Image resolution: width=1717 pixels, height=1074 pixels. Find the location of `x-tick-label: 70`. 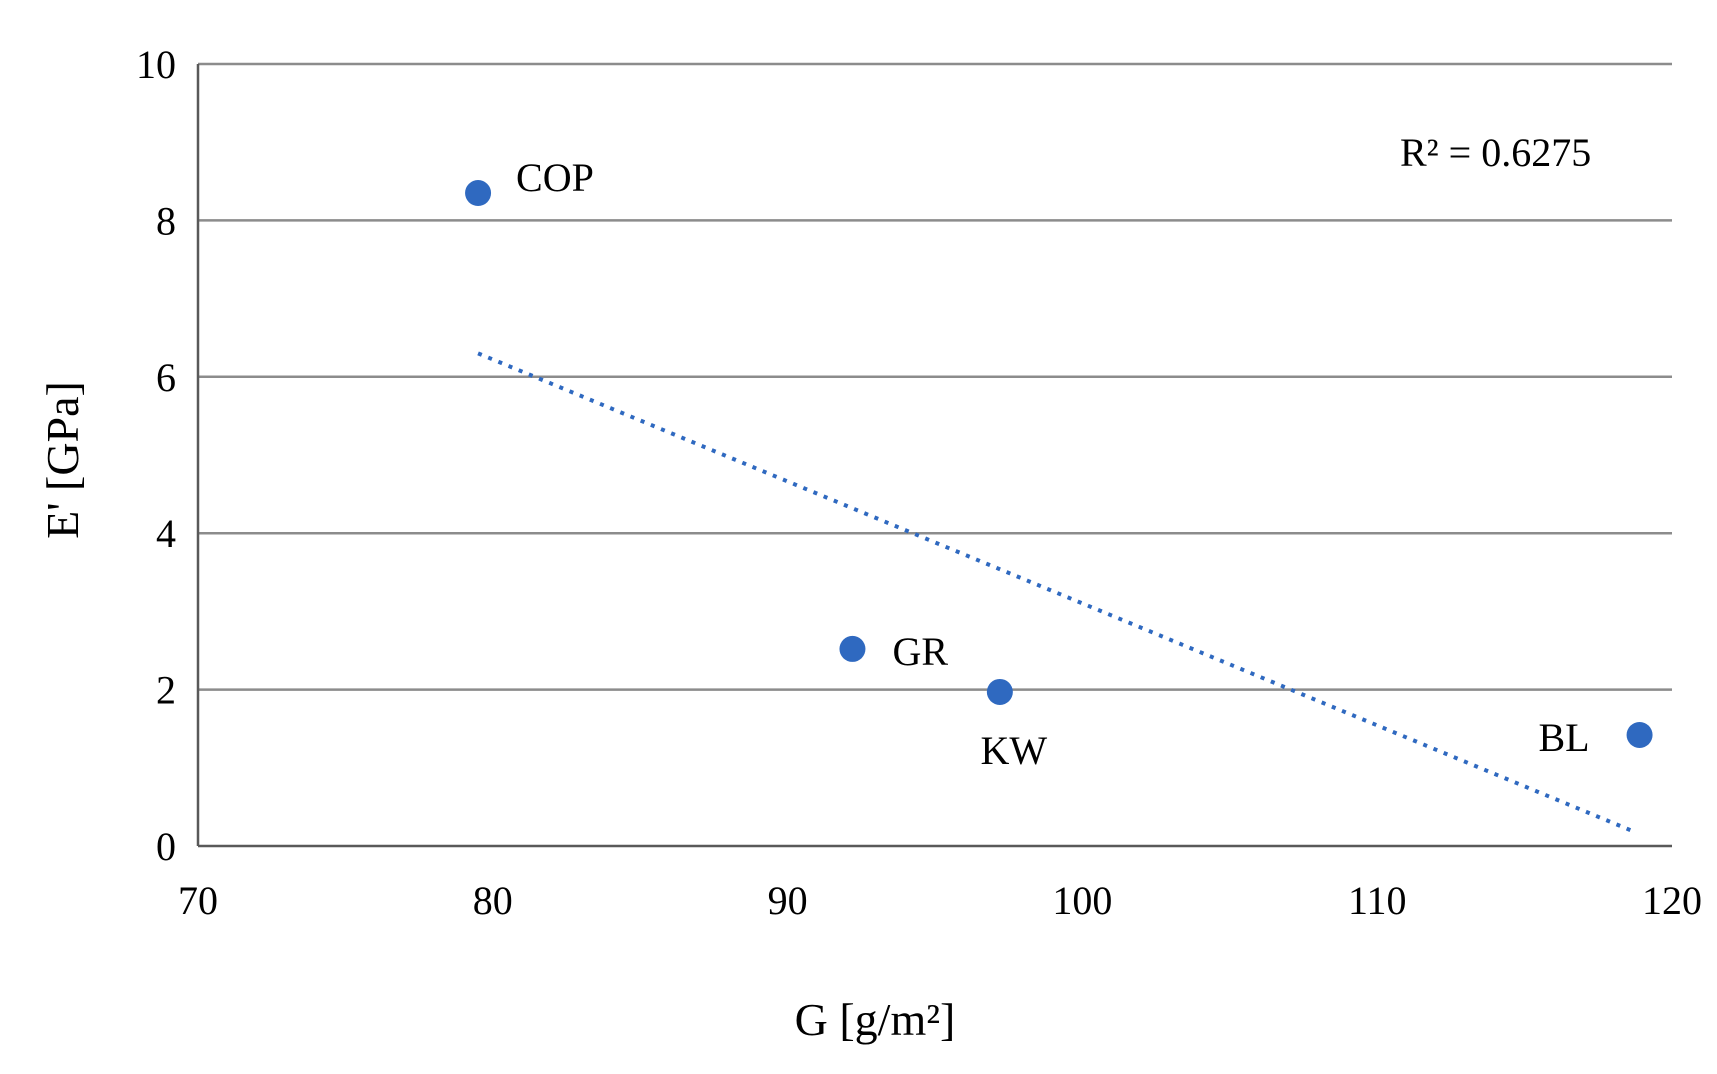

x-tick-label: 70 is located at coordinates (198, 900).